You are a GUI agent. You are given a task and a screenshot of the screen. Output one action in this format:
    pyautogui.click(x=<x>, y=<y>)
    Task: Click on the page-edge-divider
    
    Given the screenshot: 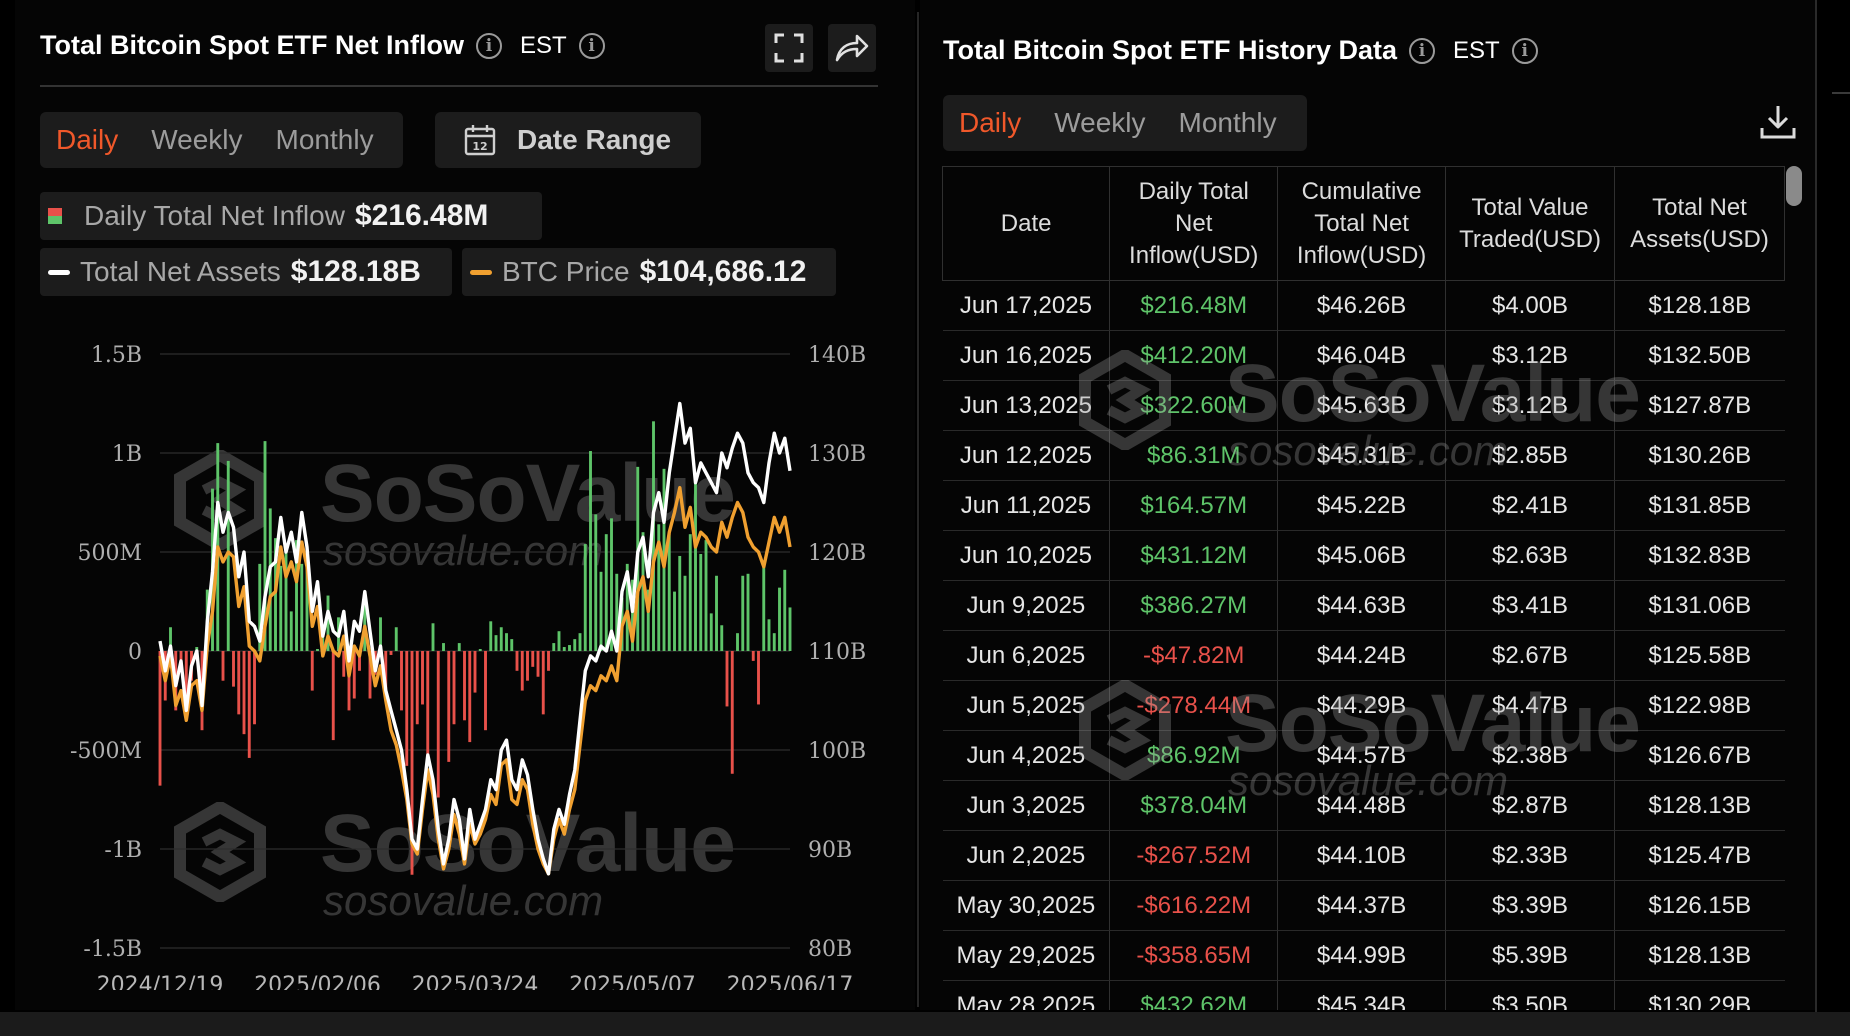 What is the action you would take?
    pyautogui.click(x=1816, y=518)
    